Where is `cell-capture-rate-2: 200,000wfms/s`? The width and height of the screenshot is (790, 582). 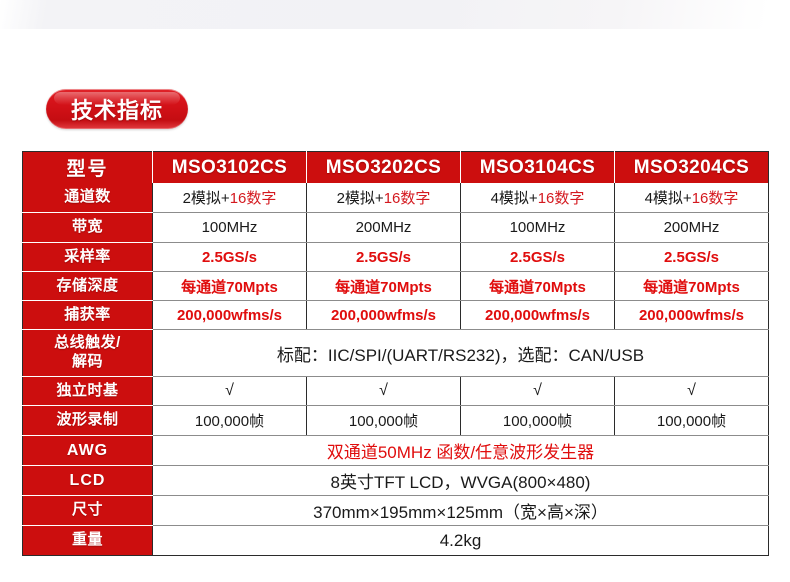 cell-capture-rate-2: 200,000wfms/s is located at coordinates (383, 315).